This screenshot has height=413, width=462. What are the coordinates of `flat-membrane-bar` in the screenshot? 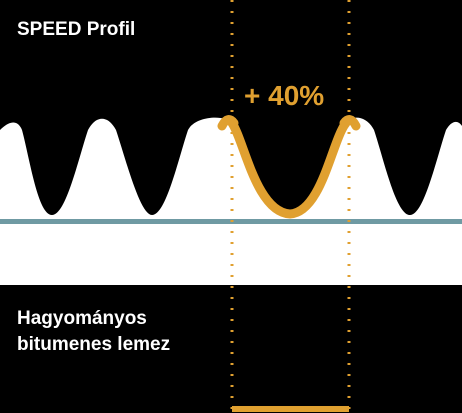 It's located at (290, 409).